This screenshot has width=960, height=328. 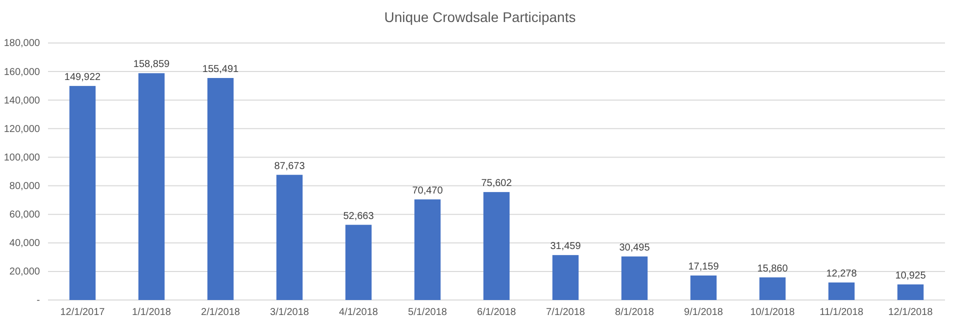 What do you see at coordinates (634, 248) in the screenshot?
I see `data-label: 30,495` at bounding box center [634, 248].